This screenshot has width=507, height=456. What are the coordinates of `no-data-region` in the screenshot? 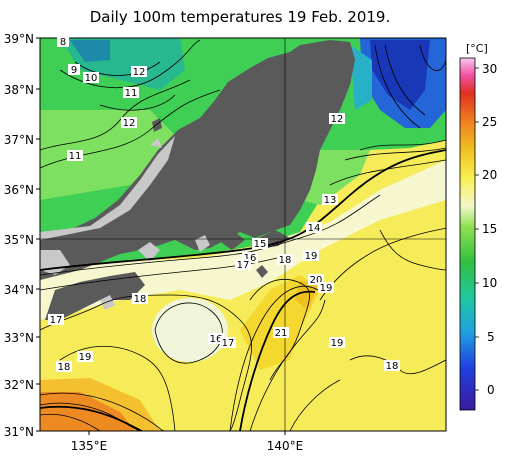 It's located at (107, 188).